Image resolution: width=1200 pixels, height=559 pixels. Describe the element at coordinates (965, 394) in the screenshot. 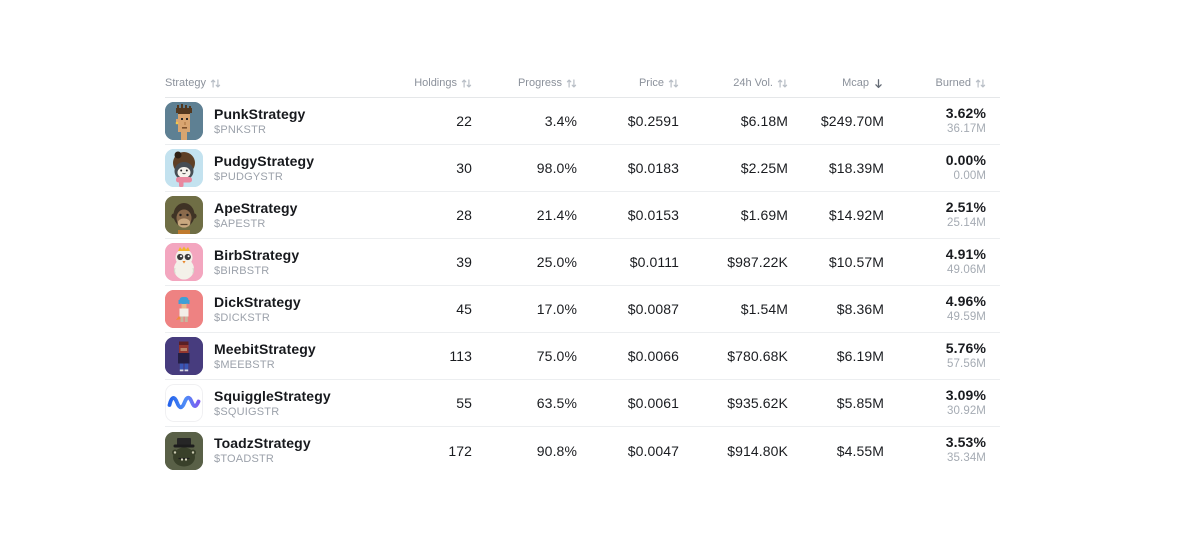

I see `burned-percent-value: 3.09%` at that location.